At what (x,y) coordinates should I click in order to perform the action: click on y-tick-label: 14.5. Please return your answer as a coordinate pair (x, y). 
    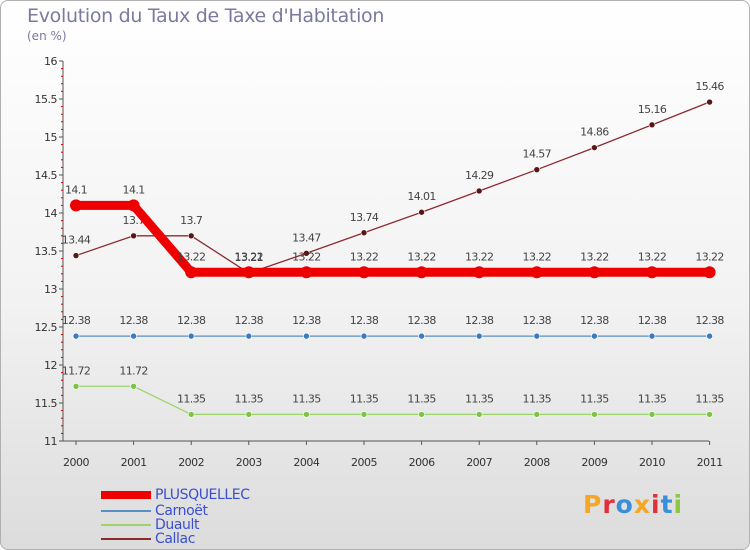
    Looking at the image, I should click on (46, 175).